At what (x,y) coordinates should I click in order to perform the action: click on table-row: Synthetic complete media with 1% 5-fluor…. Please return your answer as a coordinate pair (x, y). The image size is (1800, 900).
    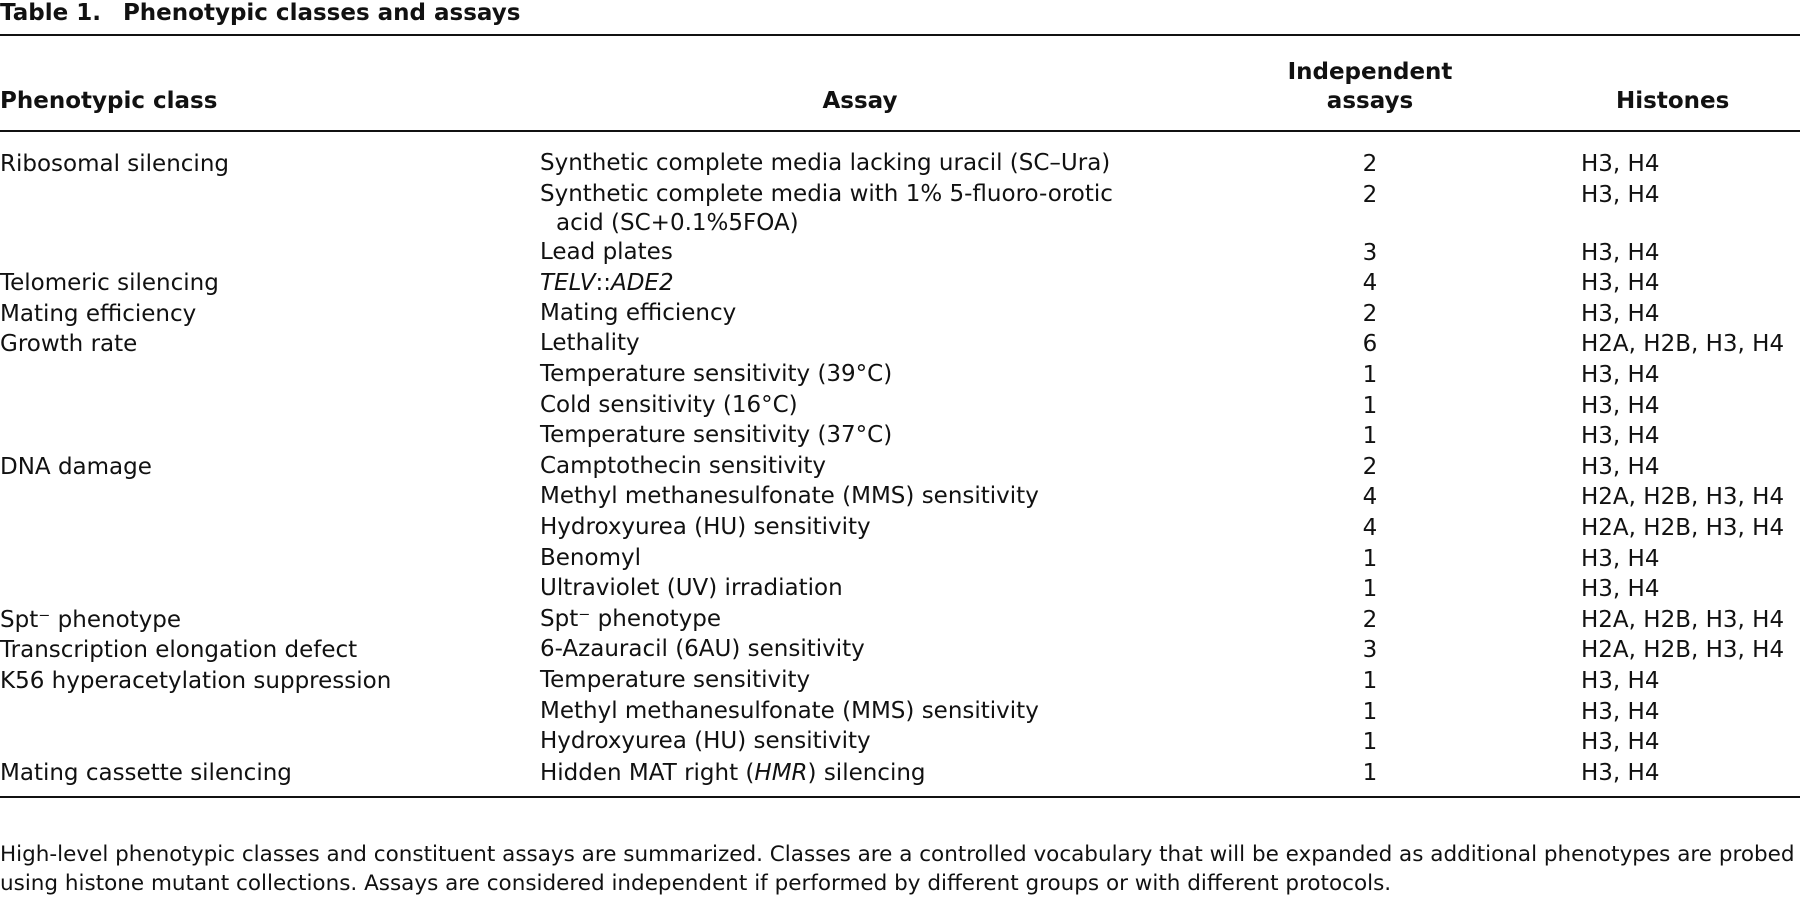
    Looking at the image, I should click on (900, 209).